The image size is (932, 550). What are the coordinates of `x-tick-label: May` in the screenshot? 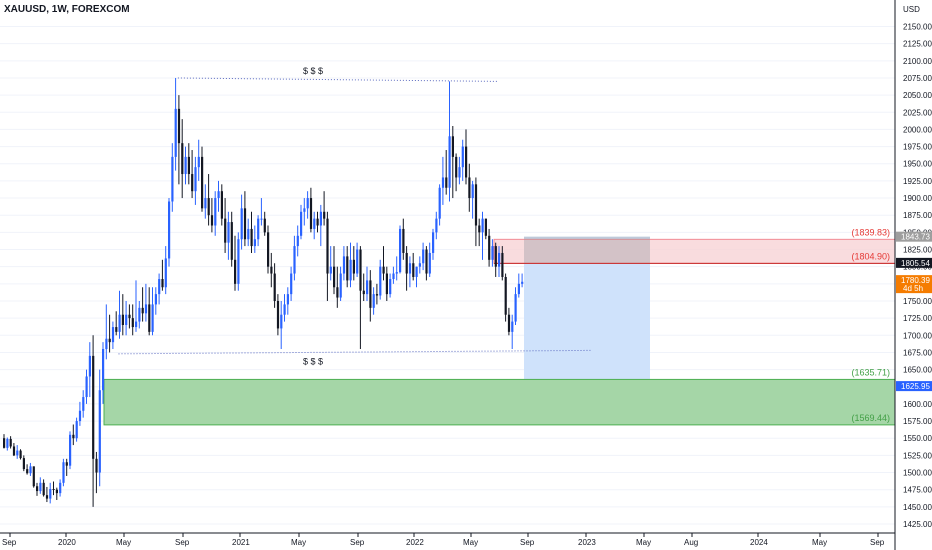 It's located at (470, 542).